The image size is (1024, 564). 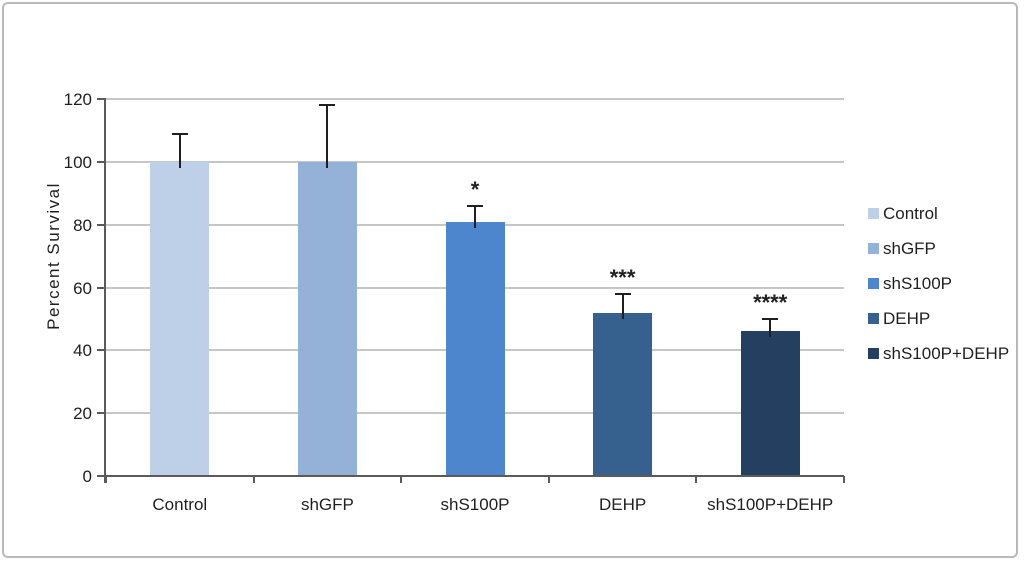 What do you see at coordinates (770, 403) in the screenshot?
I see `bar-shs100p-dehp` at bounding box center [770, 403].